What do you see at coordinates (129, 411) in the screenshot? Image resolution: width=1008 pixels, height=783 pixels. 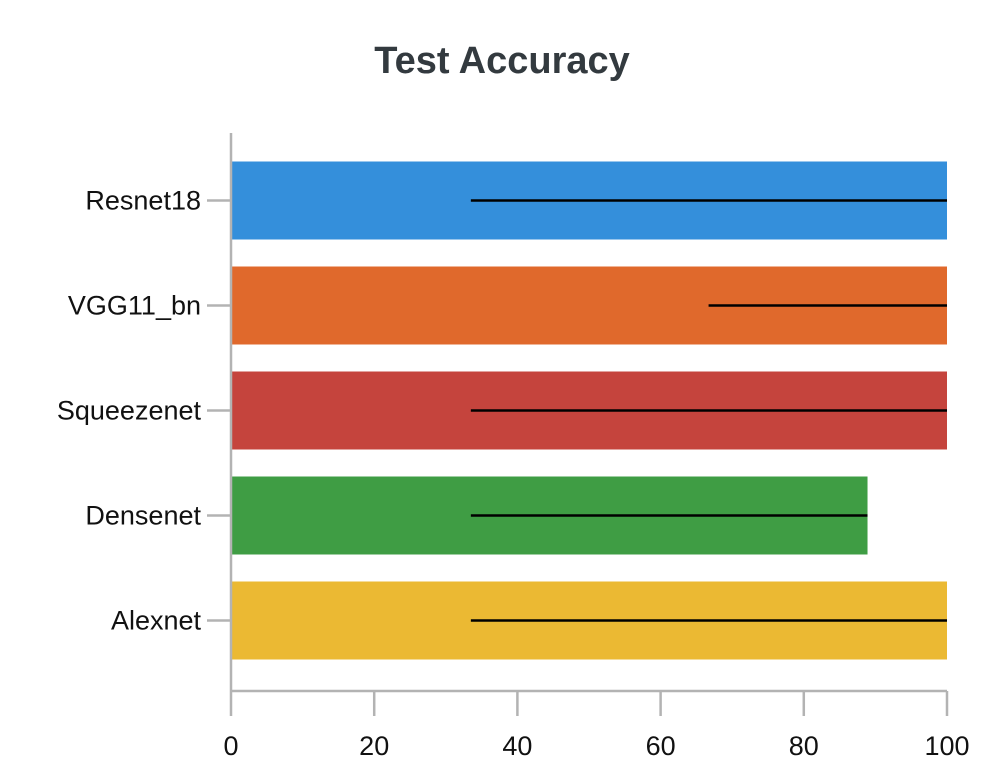 I see `y-tick-label: Squeezenet` at bounding box center [129, 411].